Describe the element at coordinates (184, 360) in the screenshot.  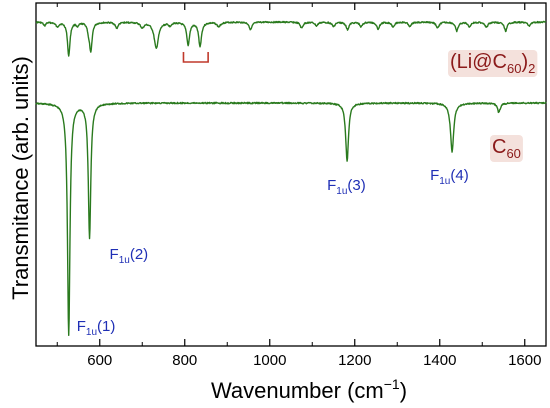
I see `x-tick-label: 800` at that location.